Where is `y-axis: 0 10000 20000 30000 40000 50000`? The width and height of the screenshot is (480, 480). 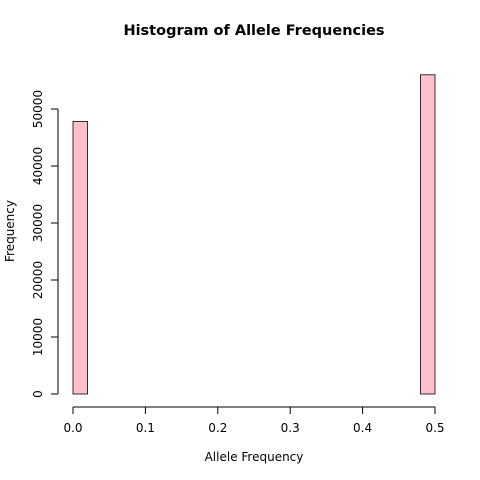
y-axis: 0 10000 20000 30000 40000 50000 is located at coordinates (45, 244).